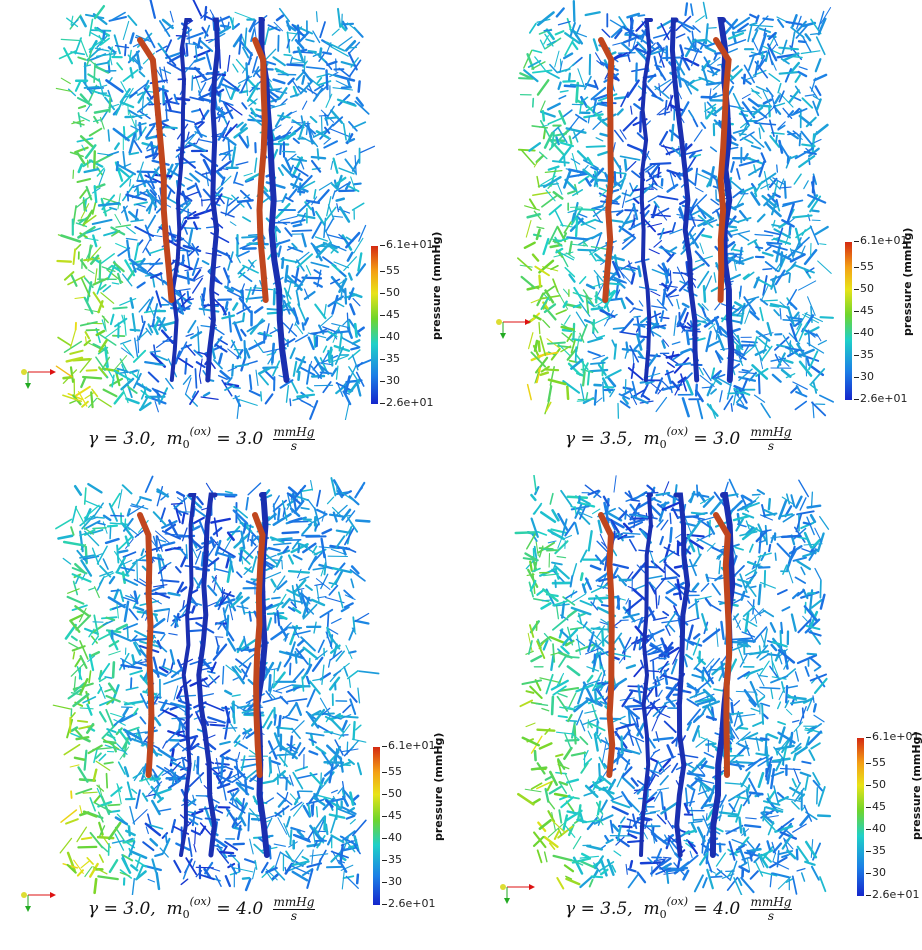 This screenshot has height=950, width=922. I want to click on panel-caption: γ = 3.0, m0(ox) = 3.0 mmHg s, so click(202, 439).